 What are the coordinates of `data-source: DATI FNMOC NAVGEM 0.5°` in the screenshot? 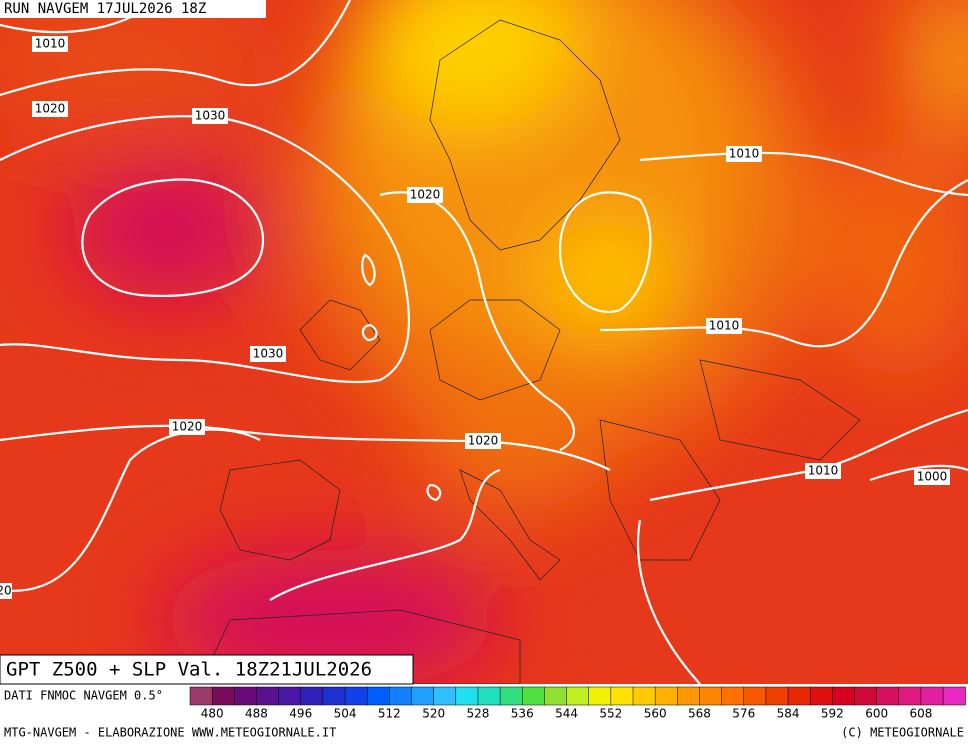 It's located at (83, 696).